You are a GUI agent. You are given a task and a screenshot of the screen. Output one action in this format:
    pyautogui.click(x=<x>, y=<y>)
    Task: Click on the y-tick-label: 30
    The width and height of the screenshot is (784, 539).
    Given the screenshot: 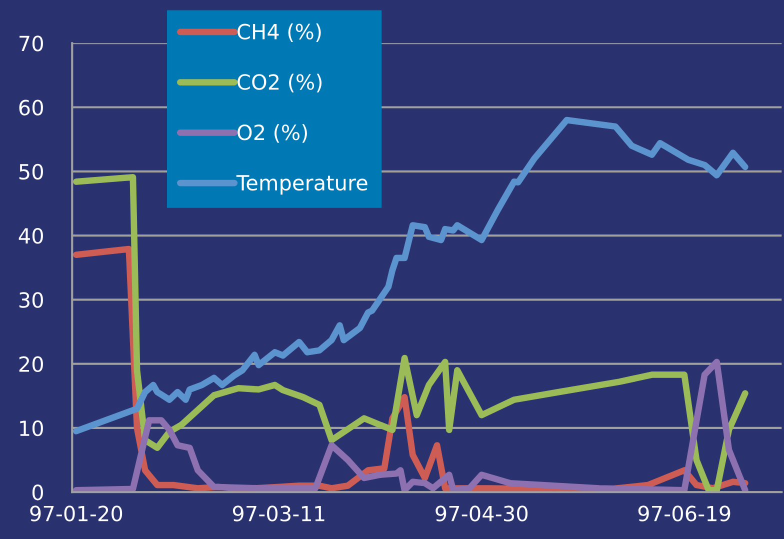 What is the action you would take?
    pyautogui.click(x=31, y=300)
    